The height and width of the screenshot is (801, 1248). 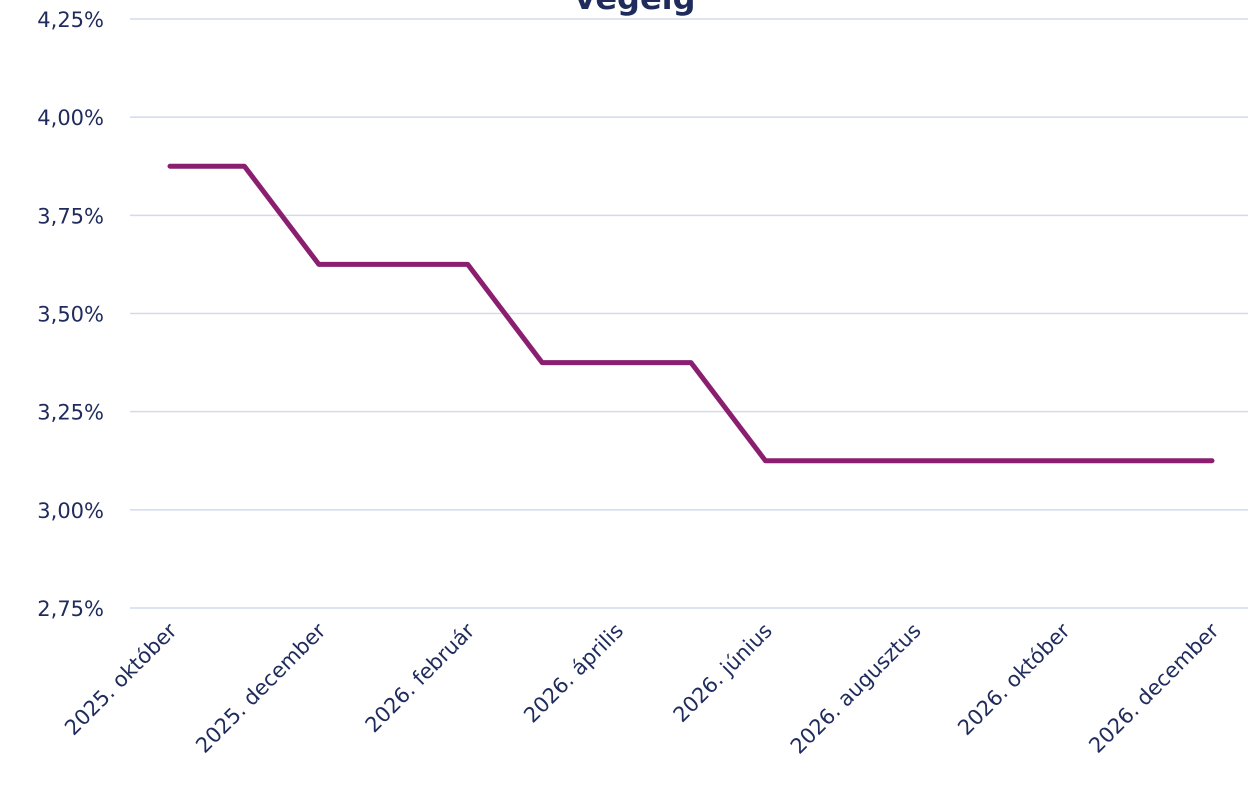 I want to click on x-tick-label: 2026. február, so click(x=420, y=677).